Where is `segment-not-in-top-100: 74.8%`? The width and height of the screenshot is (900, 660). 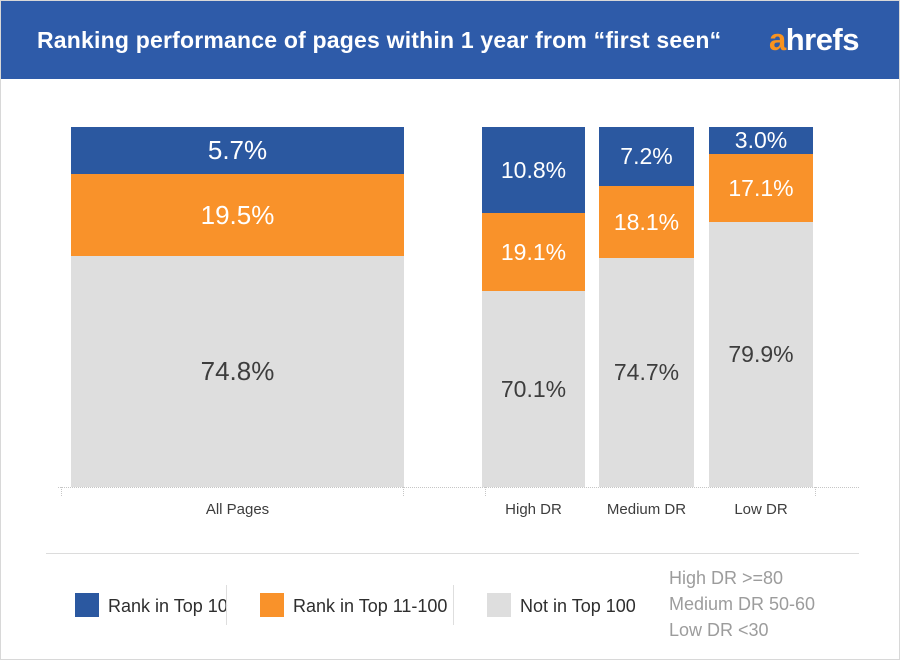 segment-not-in-top-100: 74.8% is located at coordinates (237, 371).